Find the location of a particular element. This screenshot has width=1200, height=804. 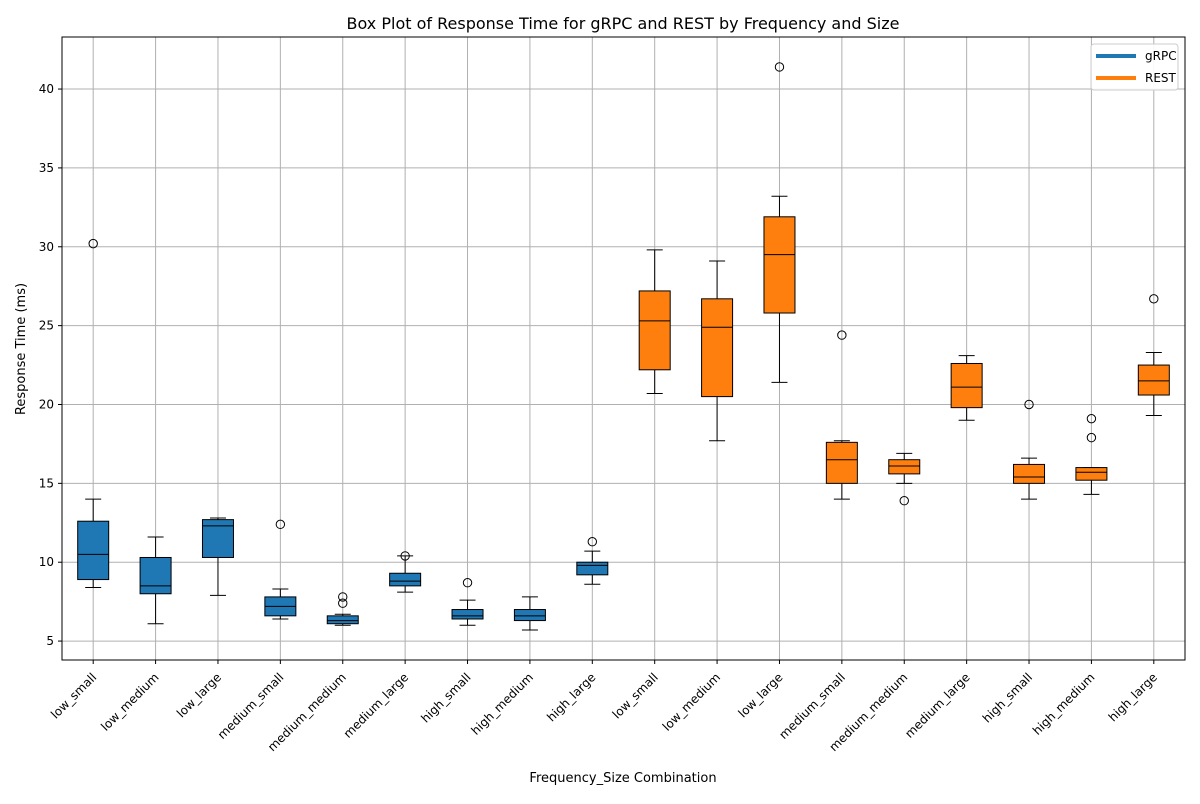

box-grpc-low-medium is located at coordinates (155, 580).